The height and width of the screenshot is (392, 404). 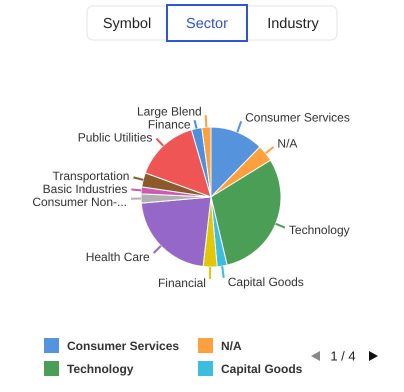 What do you see at coordinates (100, 369) in the screenshot?
I see `legend-label: Technology` at bounding box center [100, 369].